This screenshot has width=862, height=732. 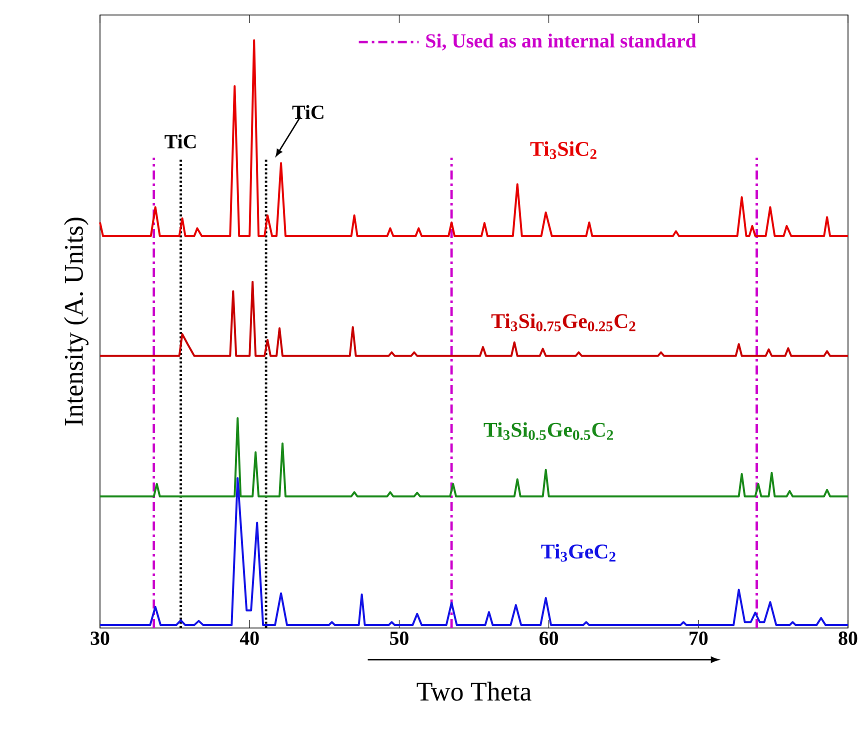 What do you see at coordinates (249, 638) in the screenshot?
I see `x-tick-label: 40` at bounding box center [249, 638].